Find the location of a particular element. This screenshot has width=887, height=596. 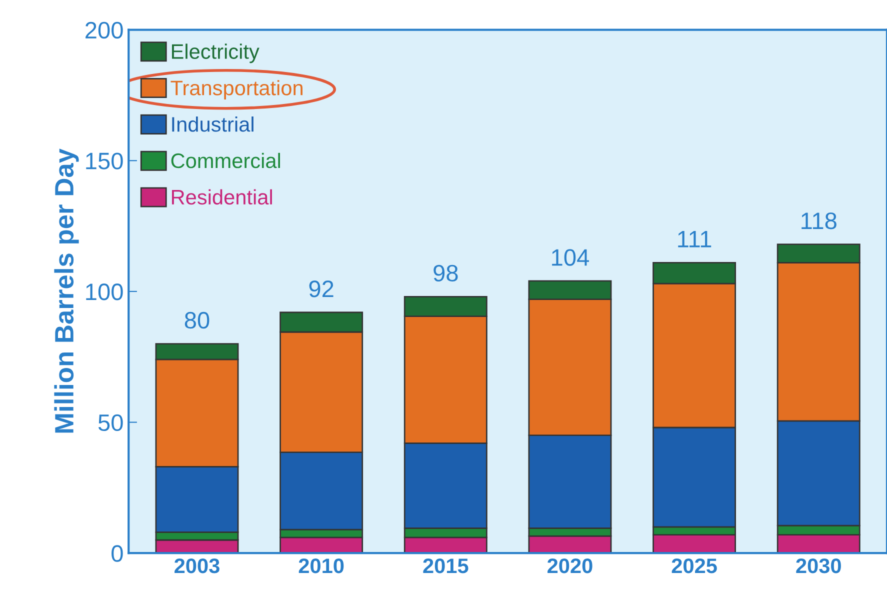

y-tick-label: 150 is located at coordinates (104, 161).